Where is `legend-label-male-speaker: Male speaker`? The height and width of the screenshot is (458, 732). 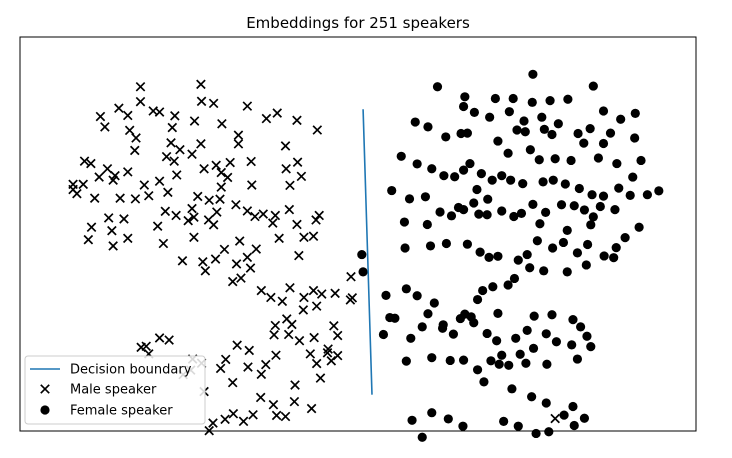
legend-label-male-speaker: Male speaker is located at coordinates (113, 390).